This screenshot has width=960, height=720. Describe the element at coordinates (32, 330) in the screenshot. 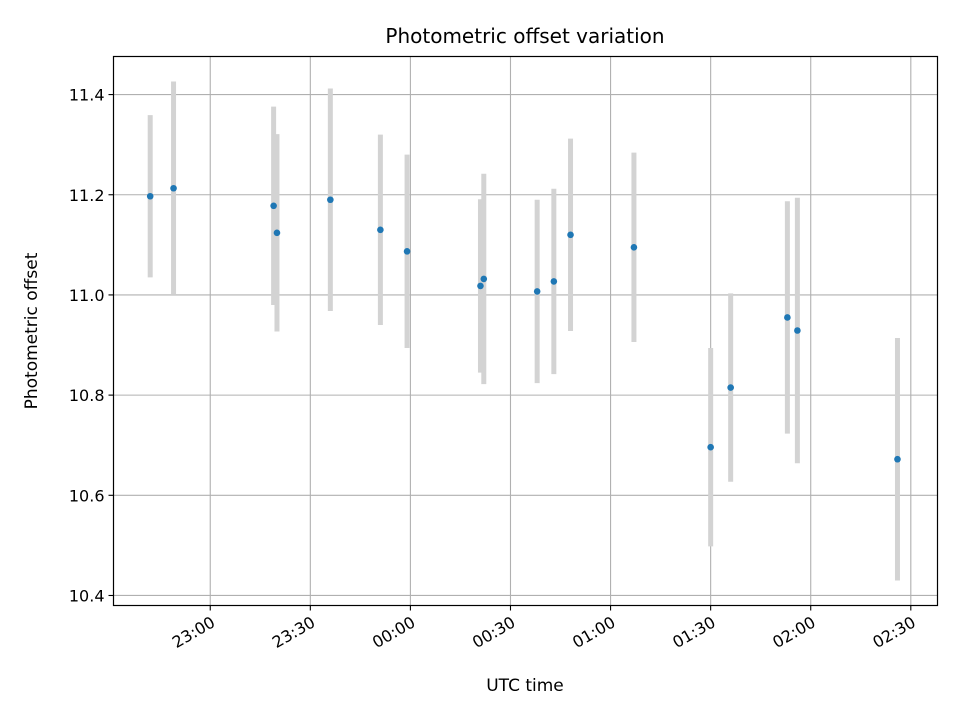

I see `y-axis-label: Photometric offset` at that location.